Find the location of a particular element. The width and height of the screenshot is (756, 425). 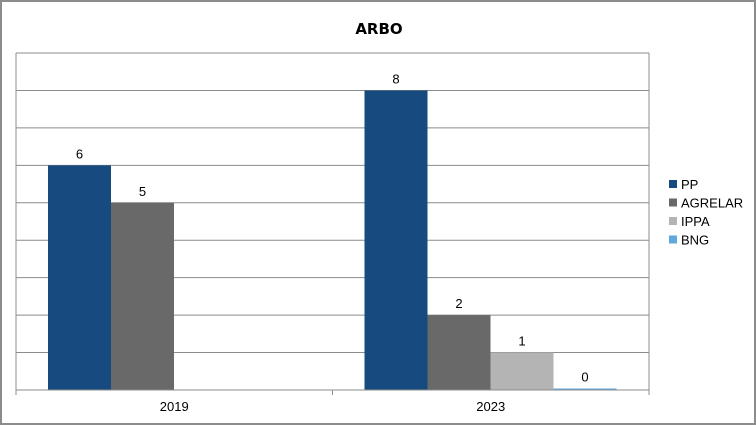

x-axis: 2019 2023 is located at coordinates (332, 401).